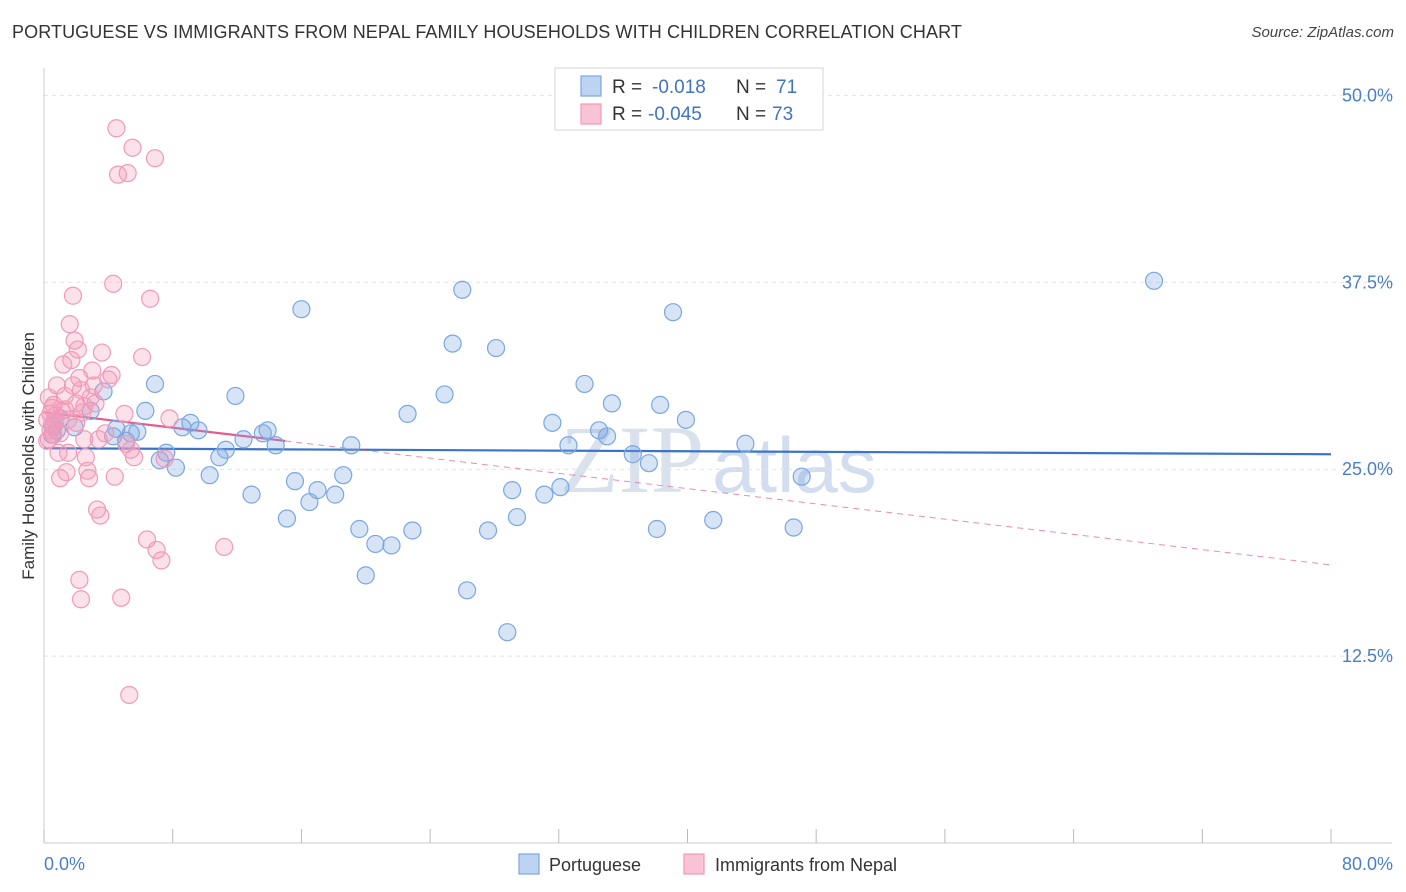 The height and width of the screenshot is (892, 1406). I want to click on y-tick-label-2: 37.5%, so click(1367, 282).